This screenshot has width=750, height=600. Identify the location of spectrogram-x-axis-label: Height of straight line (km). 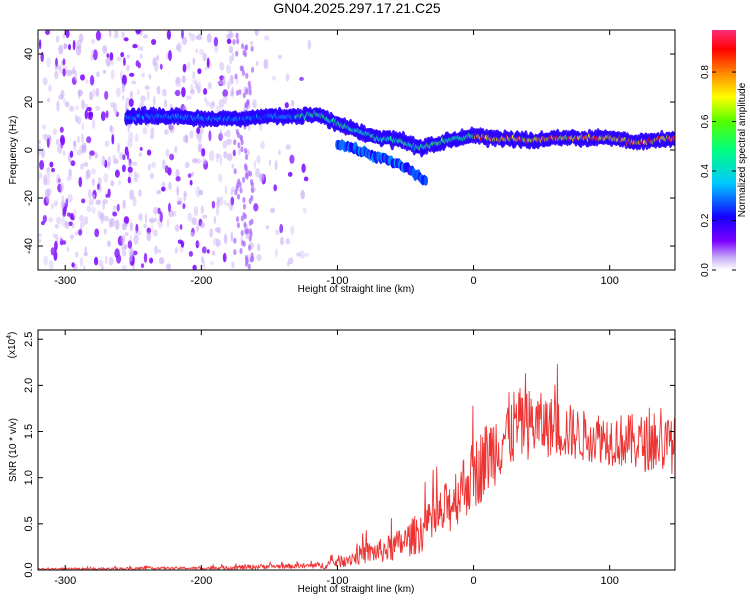
(356, 289).